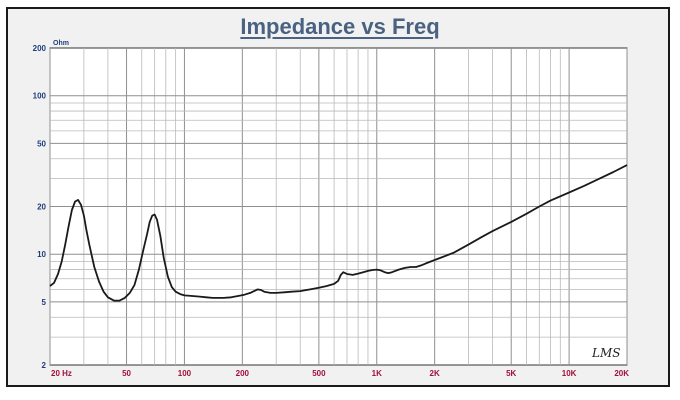 The height and width of the screenshot is (400, 680). I want to click on x-tick-label: 20 Hz, so click(61, 373).